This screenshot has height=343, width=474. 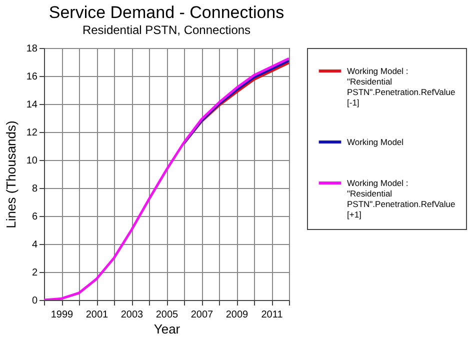 I want to click on x-tick-label: 2001, so click(x=97, y=315).